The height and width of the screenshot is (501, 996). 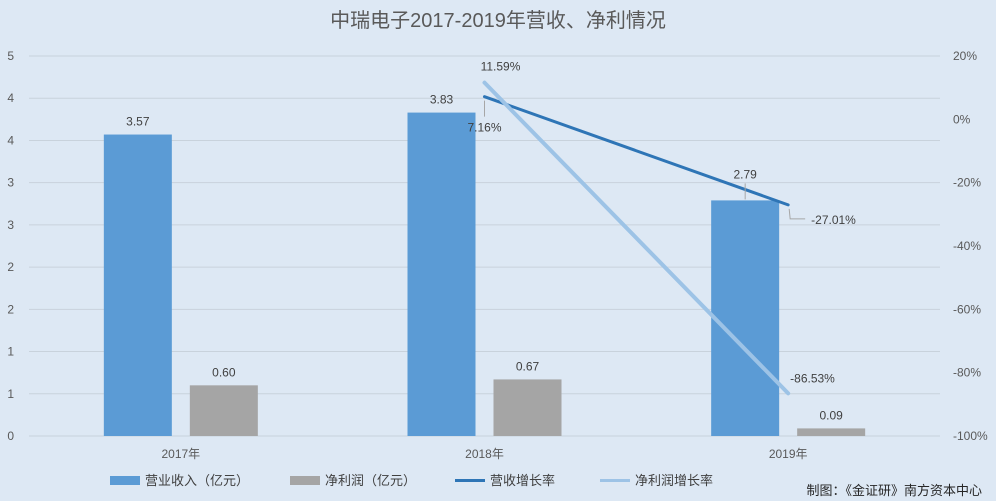 What do you see at coordinates (484, 454) in the screenshot?
I see `x-axis-tick-label: 2018年` at bounding box center [484, 454].